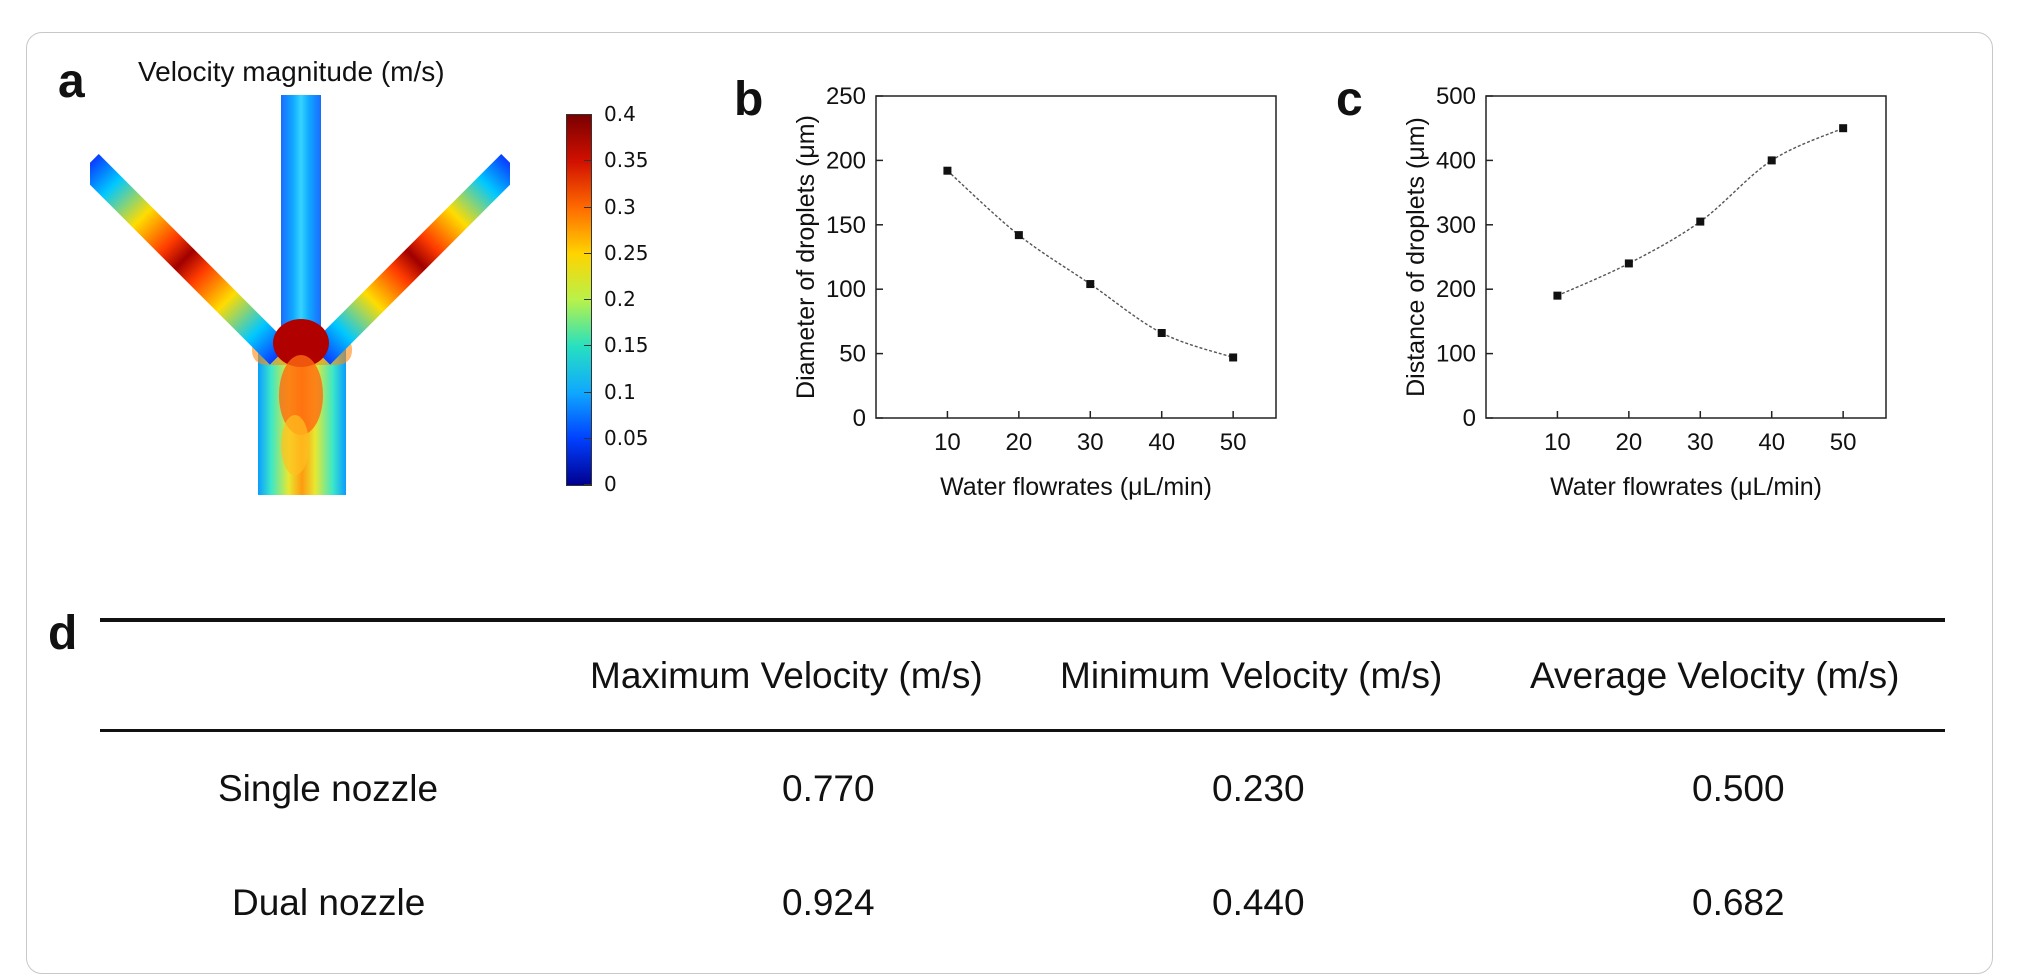 Image resolution: width=2033 pixels, height=974 pixels. What do you see at coordinates (749, 99) in the screenshot?
I see `panel-label-b: b` at bounding box center [749, 99].